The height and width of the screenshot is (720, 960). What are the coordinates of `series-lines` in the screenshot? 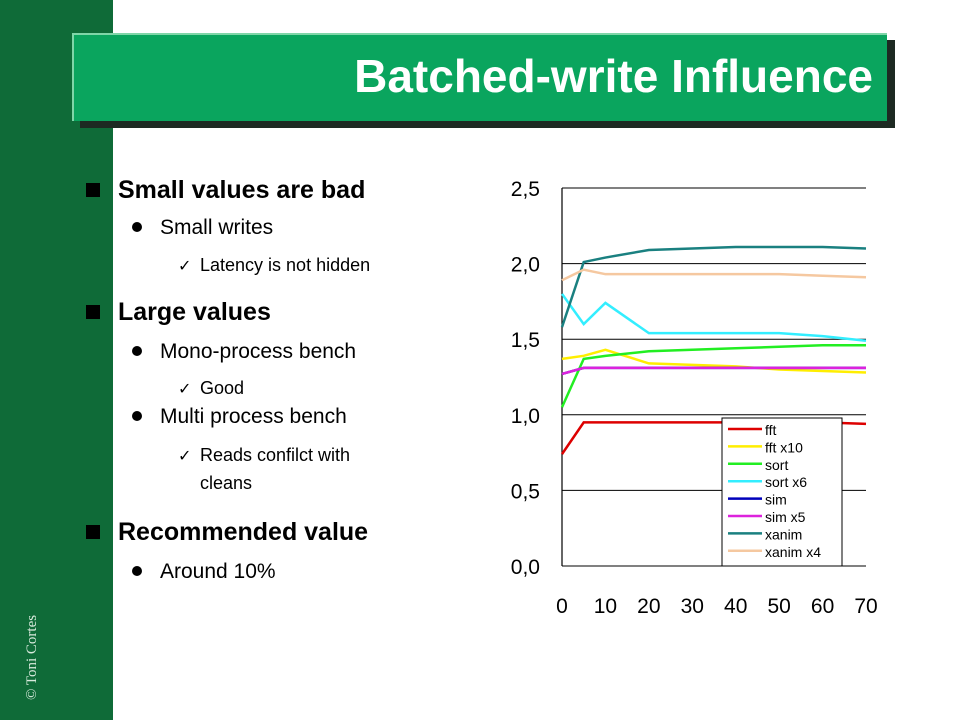 It's located at (713, 350).